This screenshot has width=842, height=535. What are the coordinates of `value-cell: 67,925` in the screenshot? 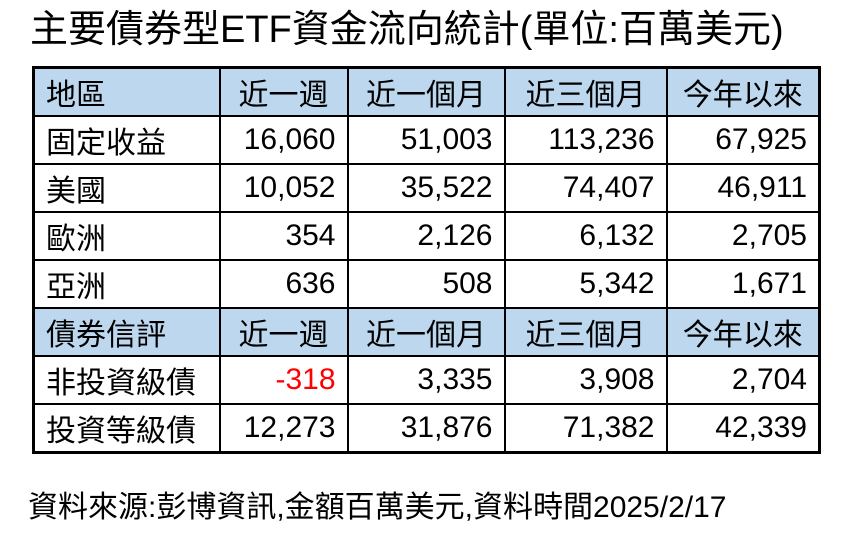 It's located at (743, 140).